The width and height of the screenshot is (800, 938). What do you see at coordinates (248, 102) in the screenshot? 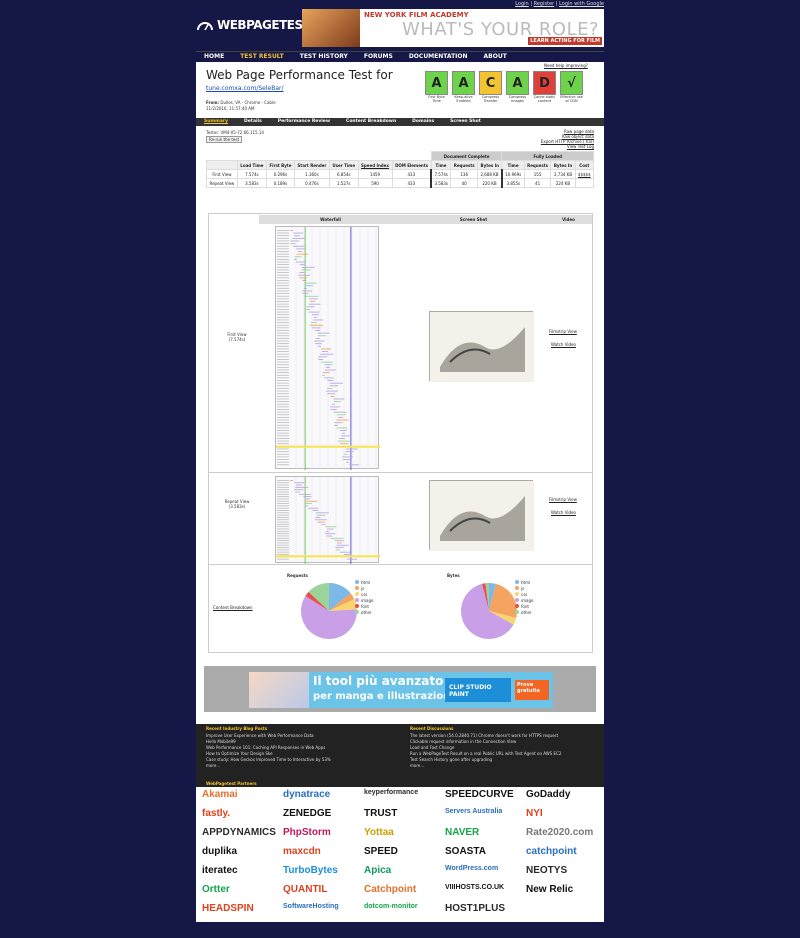
I see `test-location: Dulles, VA - Chrome - Cable` at bounding box center [248, 102].